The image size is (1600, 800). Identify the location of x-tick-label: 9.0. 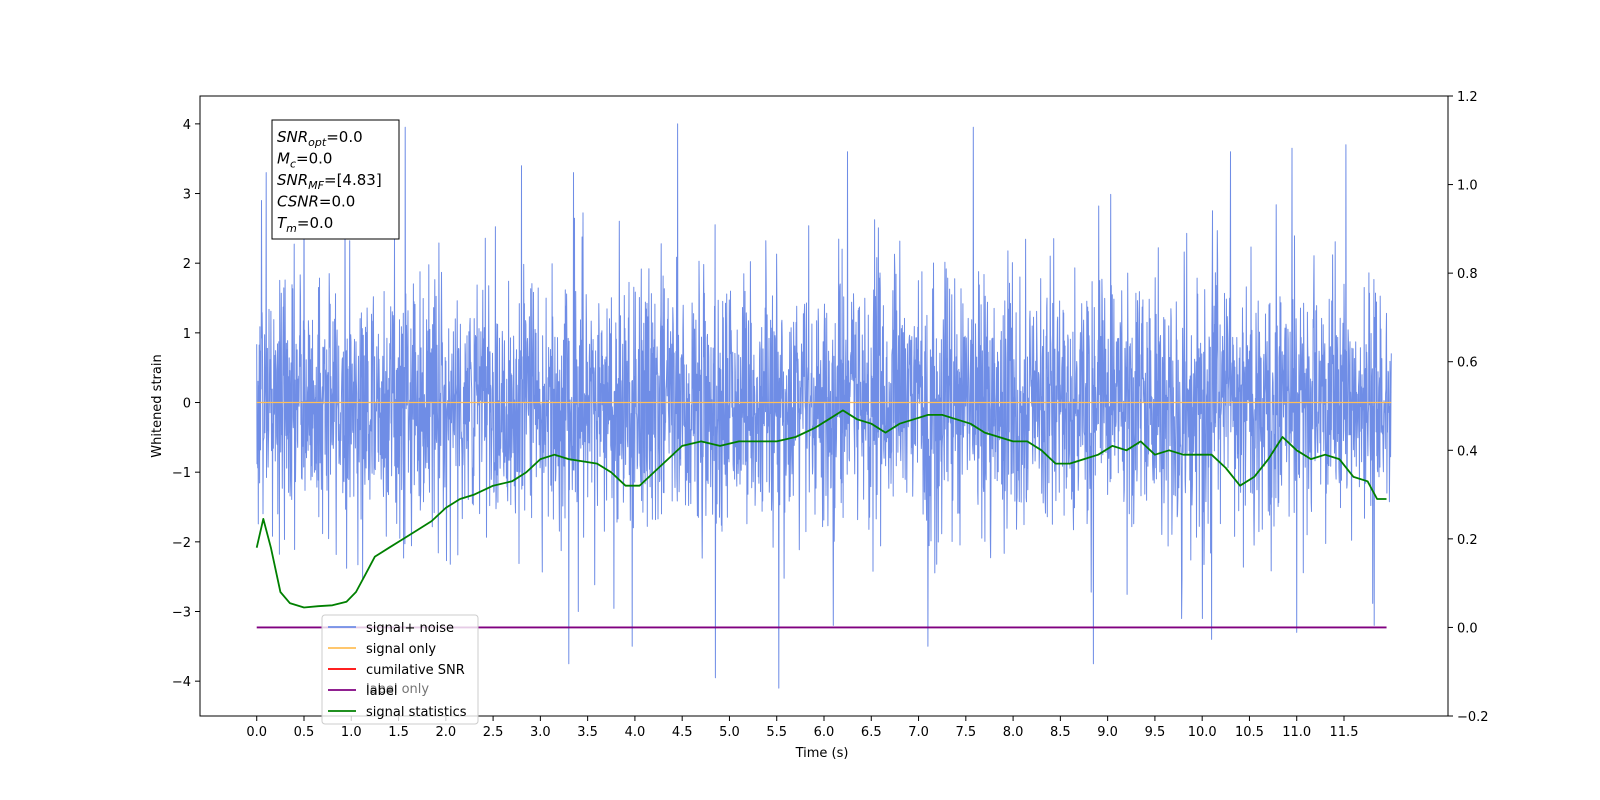
(1107, 732).